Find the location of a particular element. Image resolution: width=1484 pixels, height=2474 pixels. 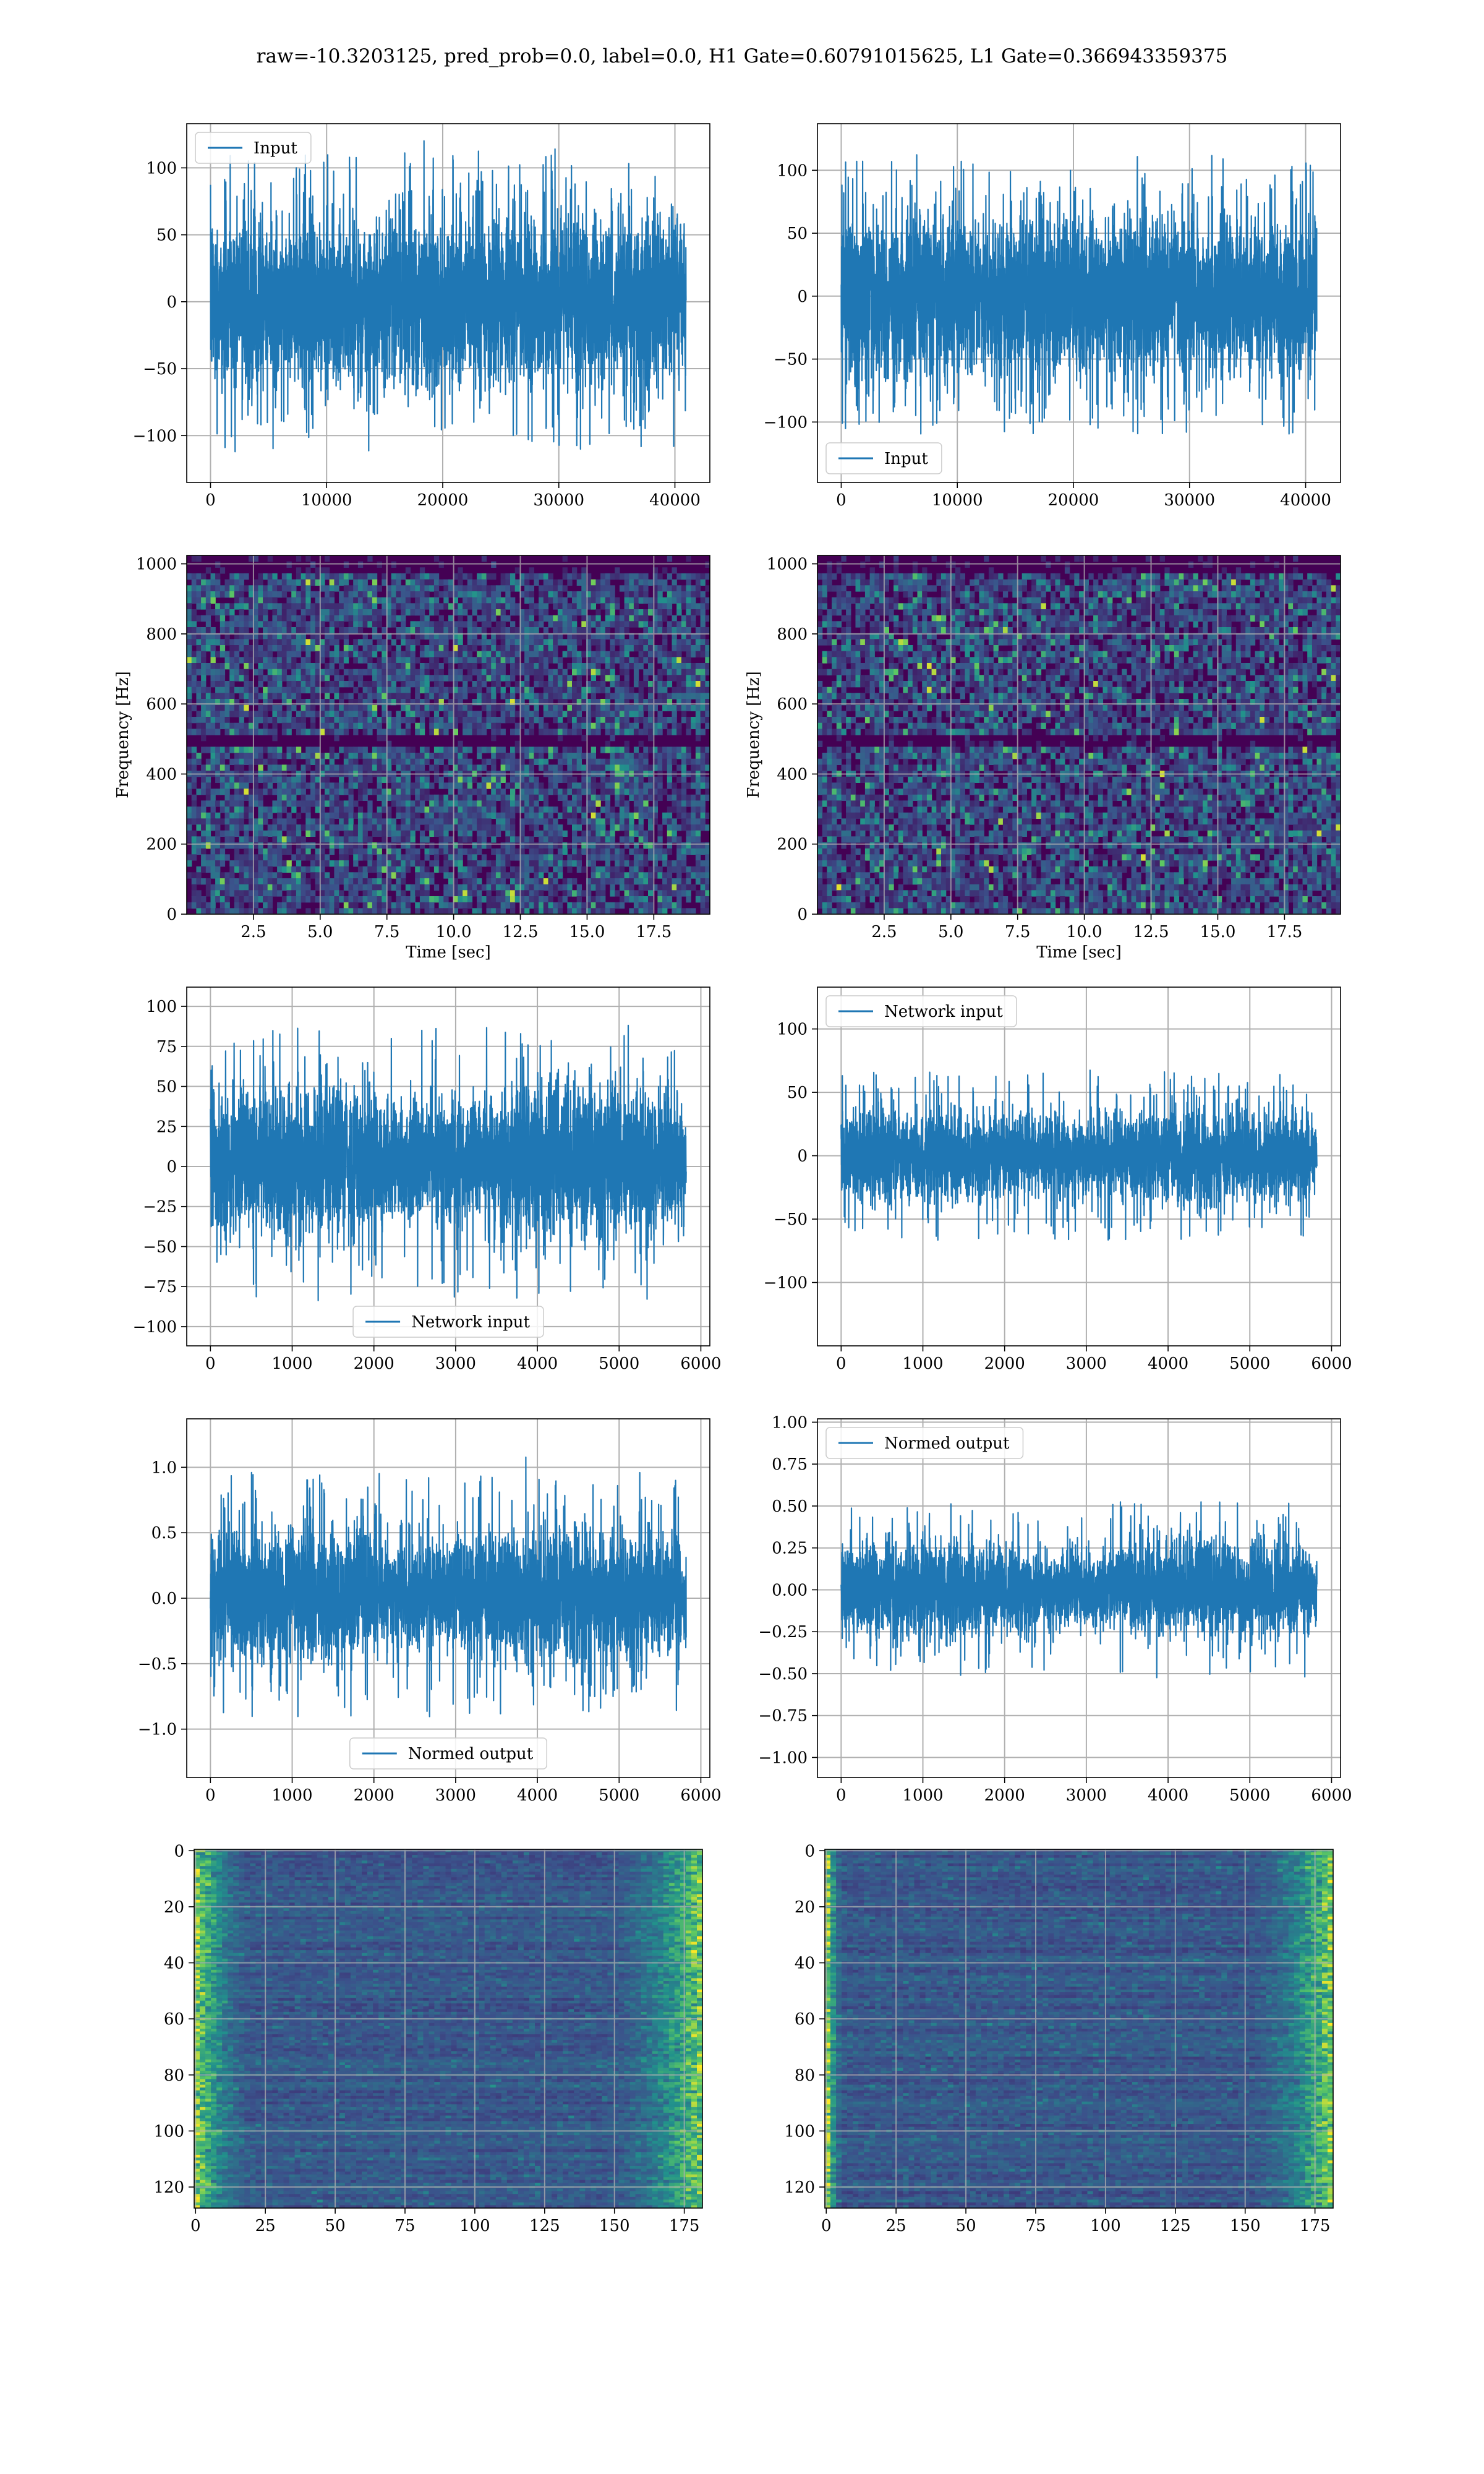

chart-l1-normed-output-legend-box is located at coordinates (924, 1443).